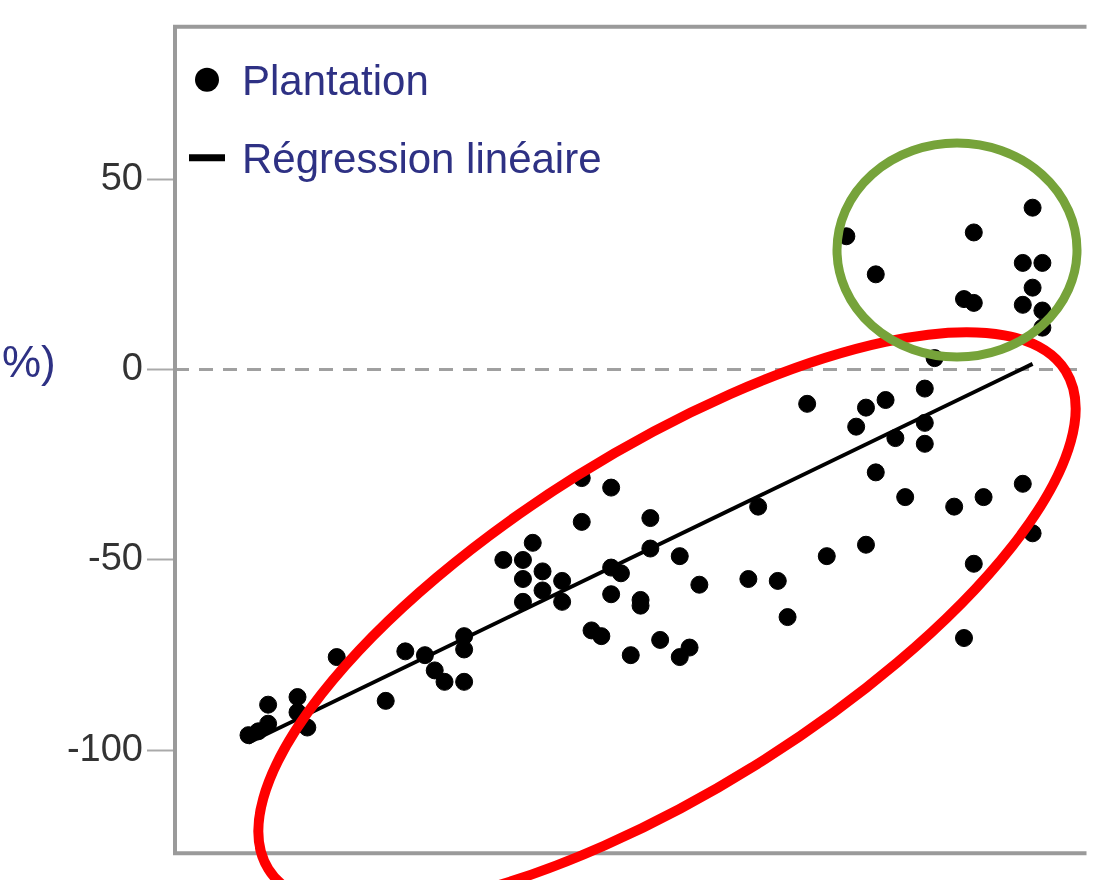 The image size is (1096, 880). What do you see at coordinates (132, 367) in the screenshot?
I see `y-tick-label: 0` at bounding box center [132, 367].